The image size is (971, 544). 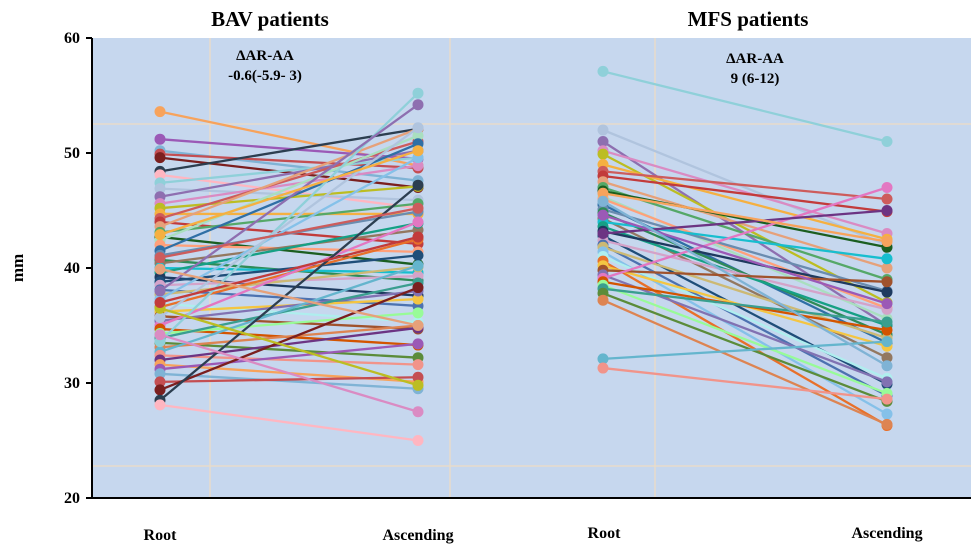 I want to click on annotation-mfs-line1: ΔAR-AA, so click(x=755, y=59).